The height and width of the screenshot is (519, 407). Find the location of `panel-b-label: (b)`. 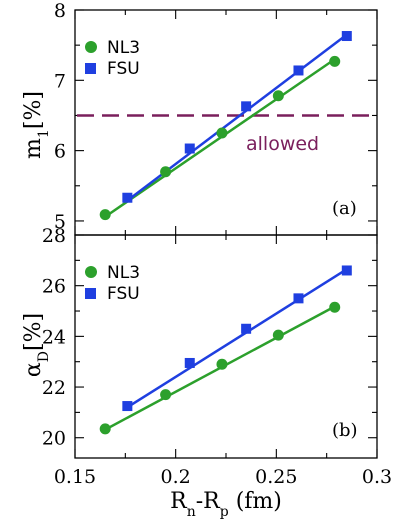

panel-b-label: (b) is located at coordinates (345, 430).